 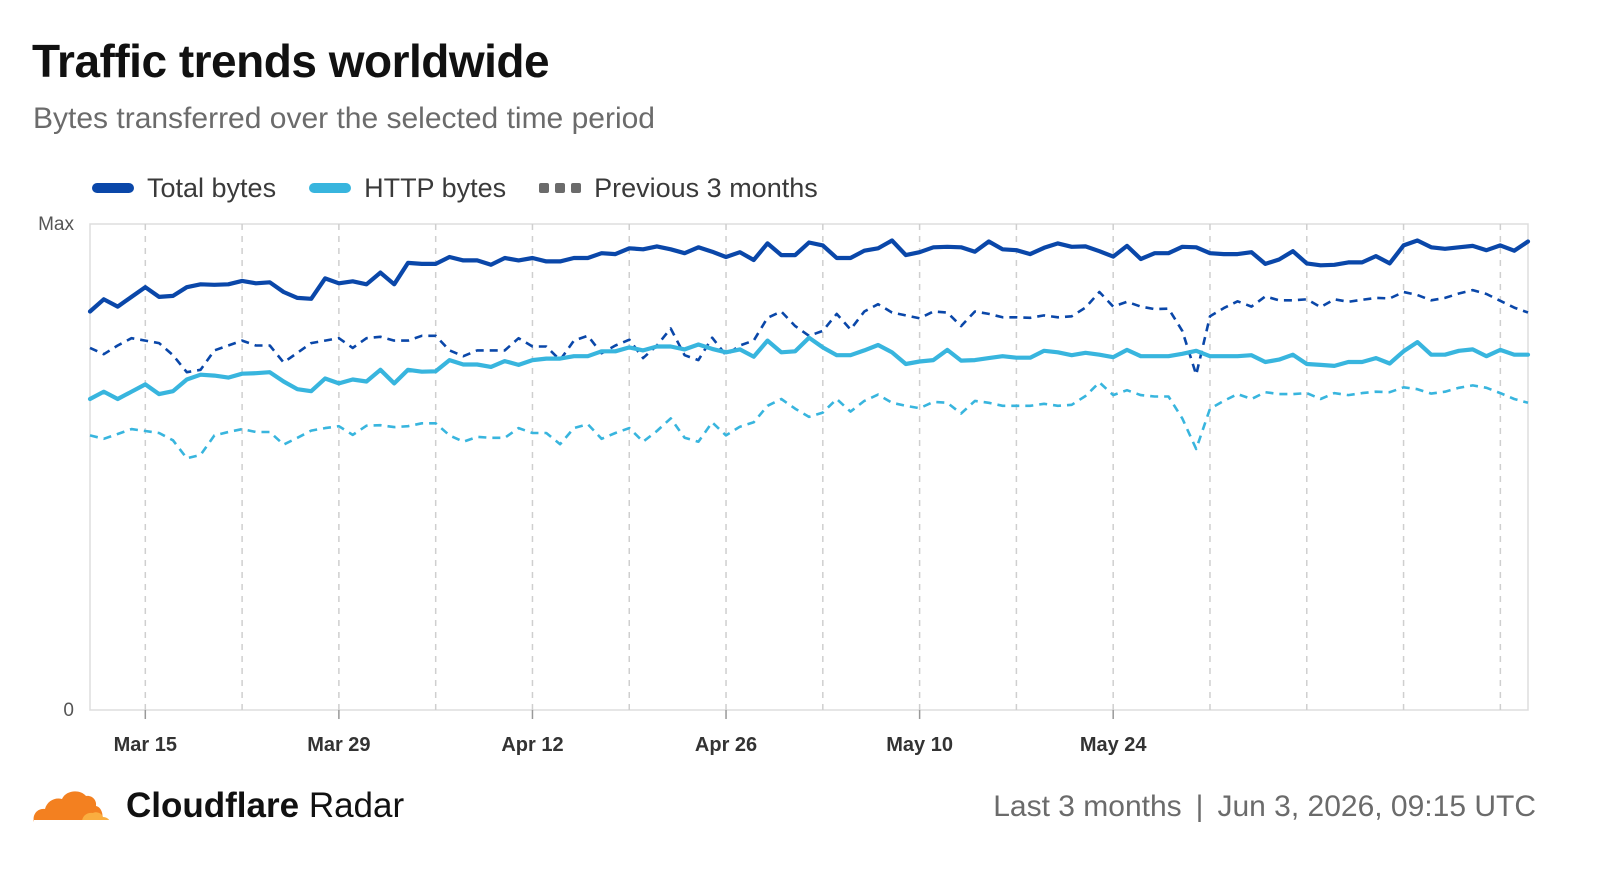 I want to click on chart-legend: Total bytes HTTP bytes Previous 3 months, so click(x=471, y=188).